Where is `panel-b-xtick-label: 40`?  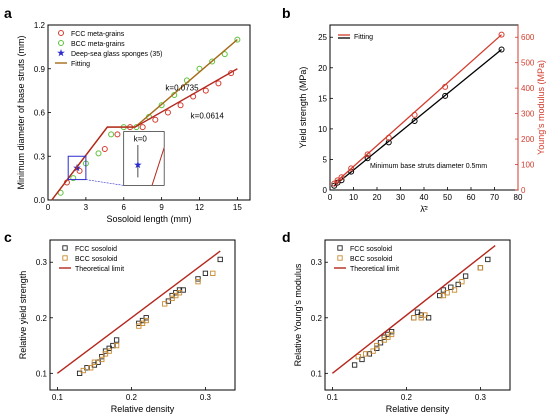
panel-b-xtick-label: 40 is located at coordinates (424, 197).